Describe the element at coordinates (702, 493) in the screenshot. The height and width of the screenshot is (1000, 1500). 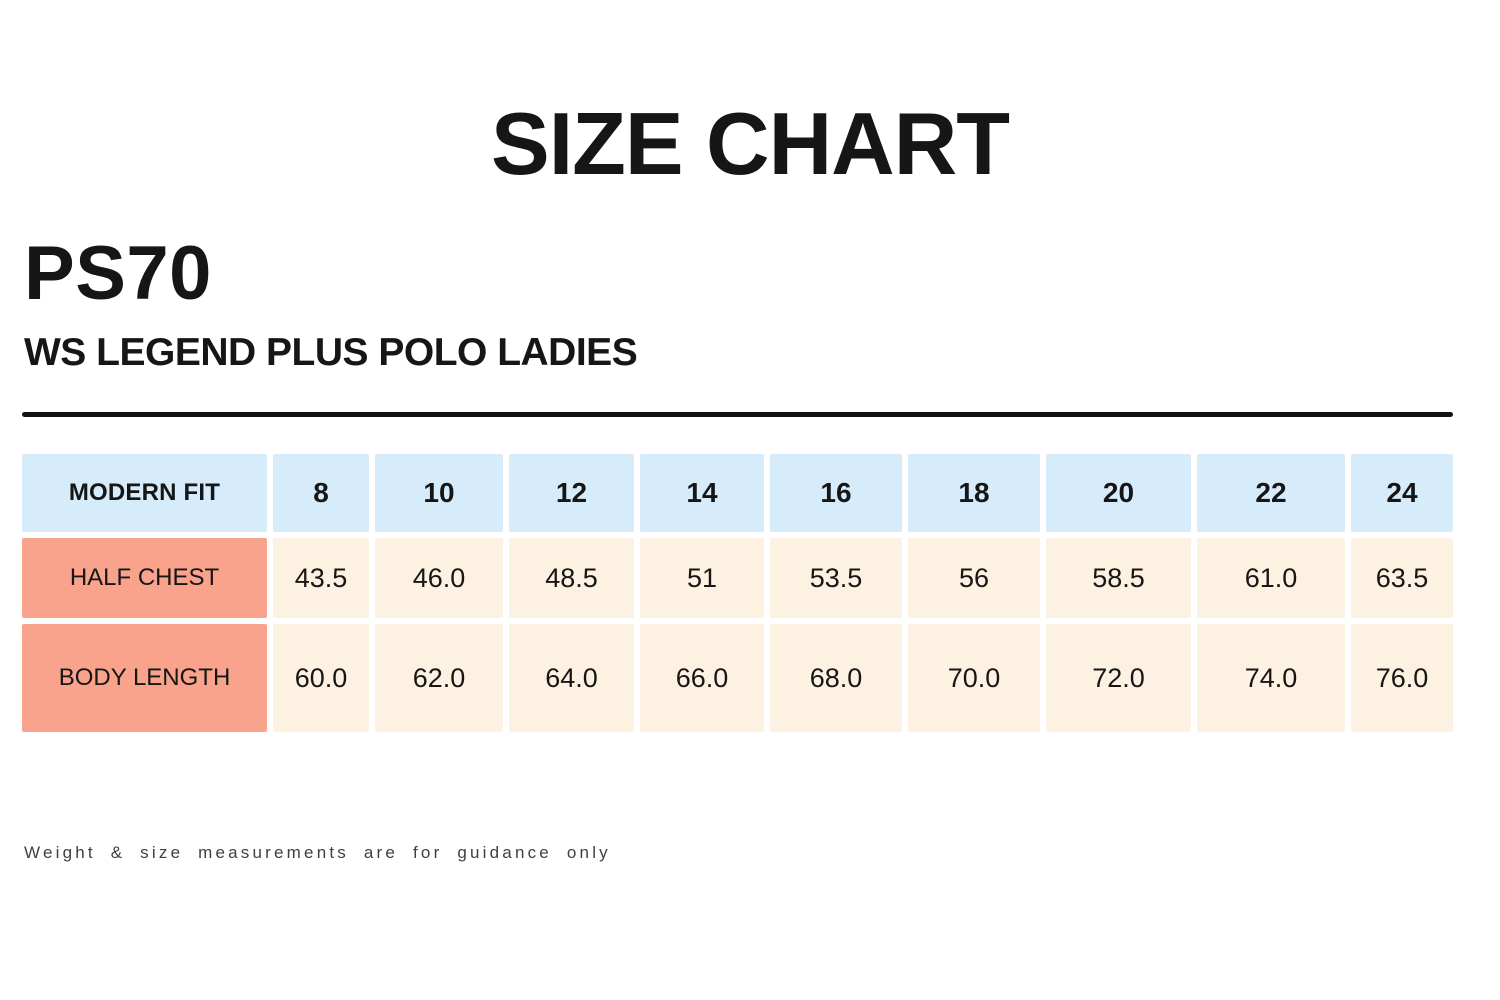
I see `size-header-cell: 14` at that location.